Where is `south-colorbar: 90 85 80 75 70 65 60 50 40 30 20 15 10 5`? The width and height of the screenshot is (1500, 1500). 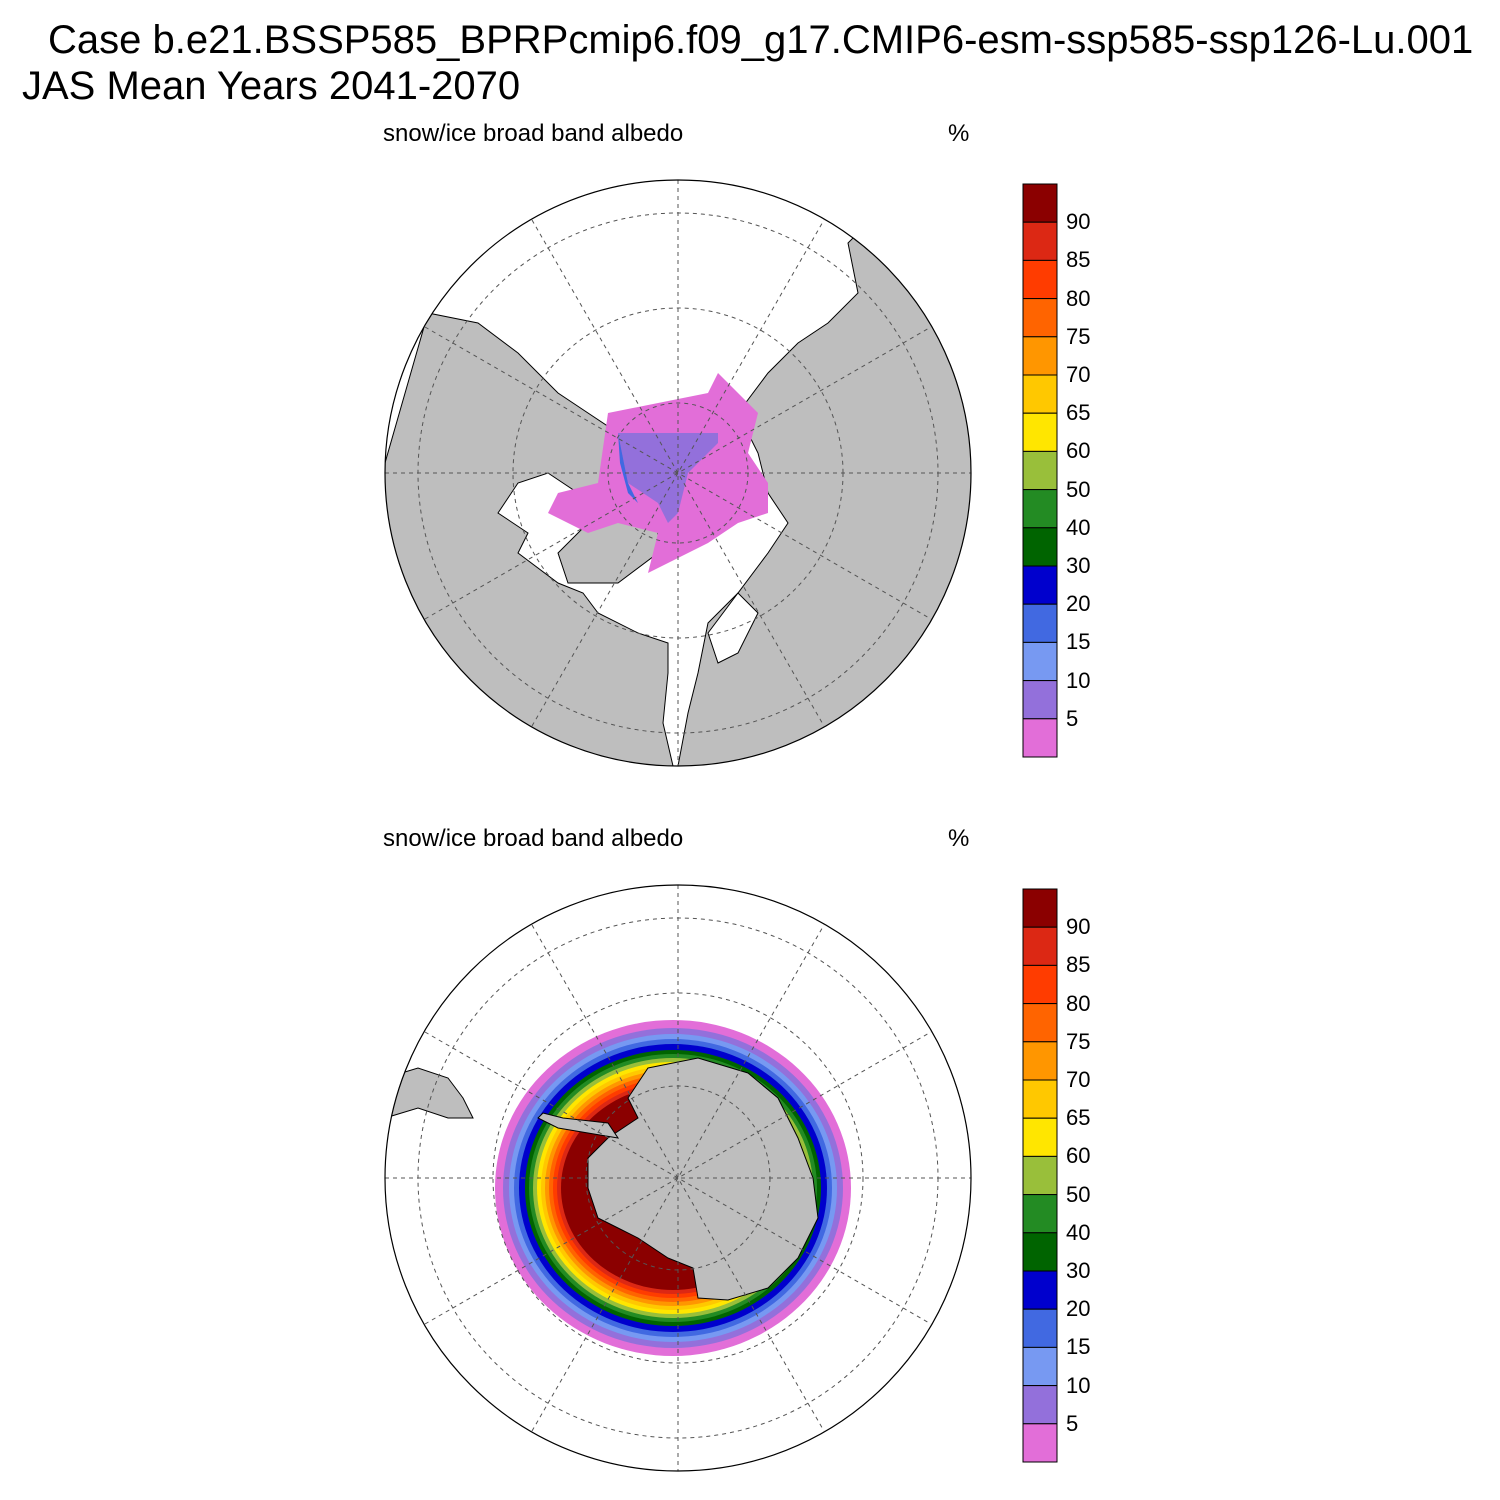
south-colorbar: 90 85 80 75 70 65 60 50 40 30 20 15 10 5 is located at coordinates (1056, 1178).